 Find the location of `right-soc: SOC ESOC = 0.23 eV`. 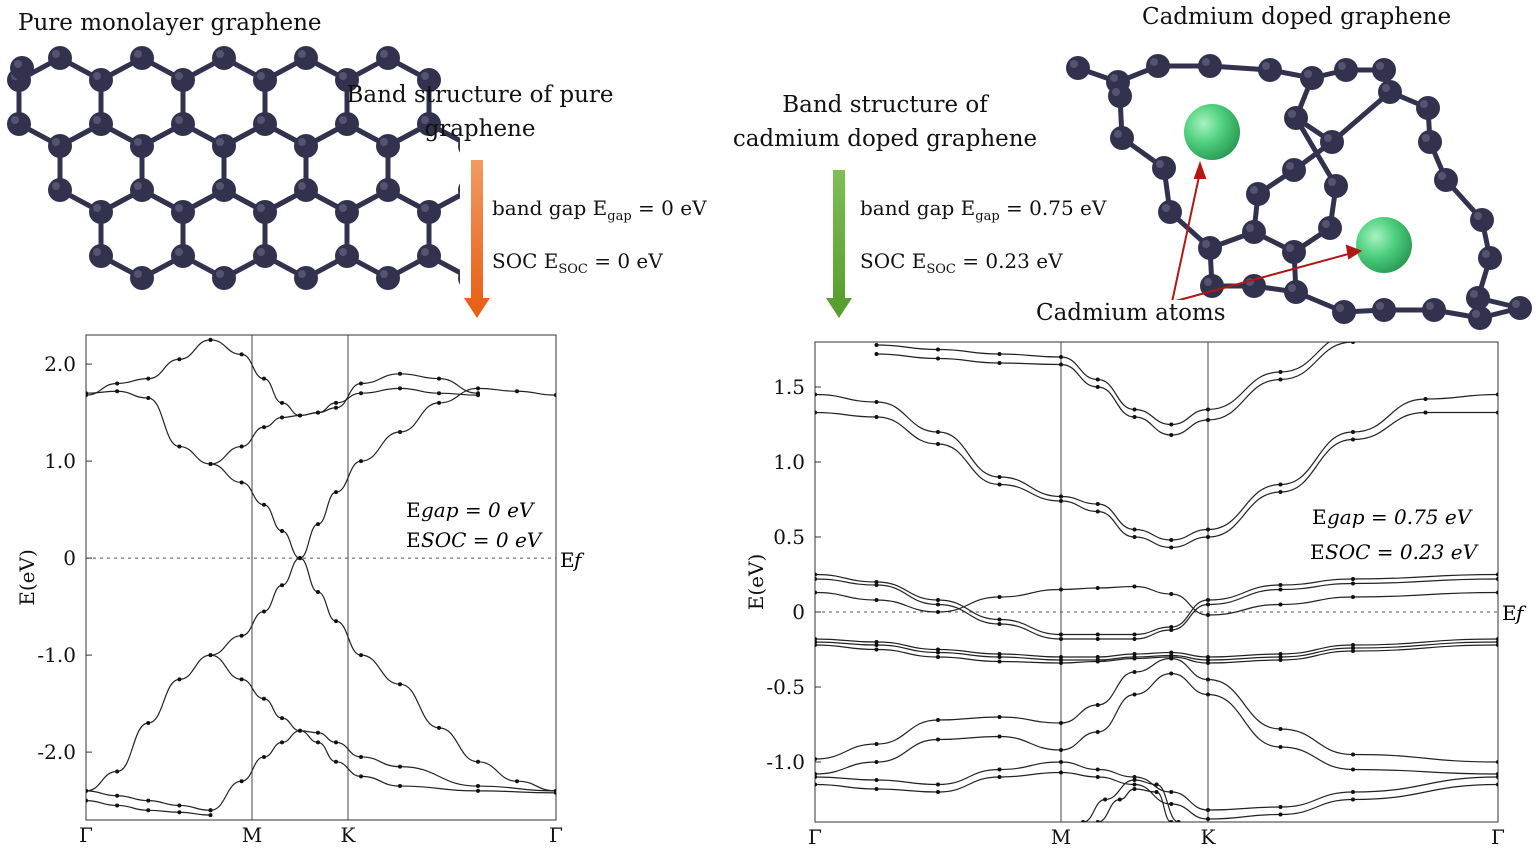

right-soc: SOC ESOC = 0.23 eV is located at coordinates (961, 263).